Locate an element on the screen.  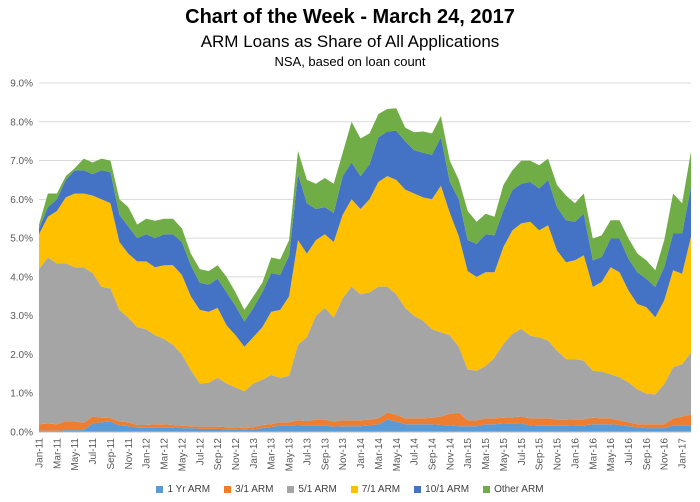
x-tick-label: Jan-17 is located at coordinates (683, 453).